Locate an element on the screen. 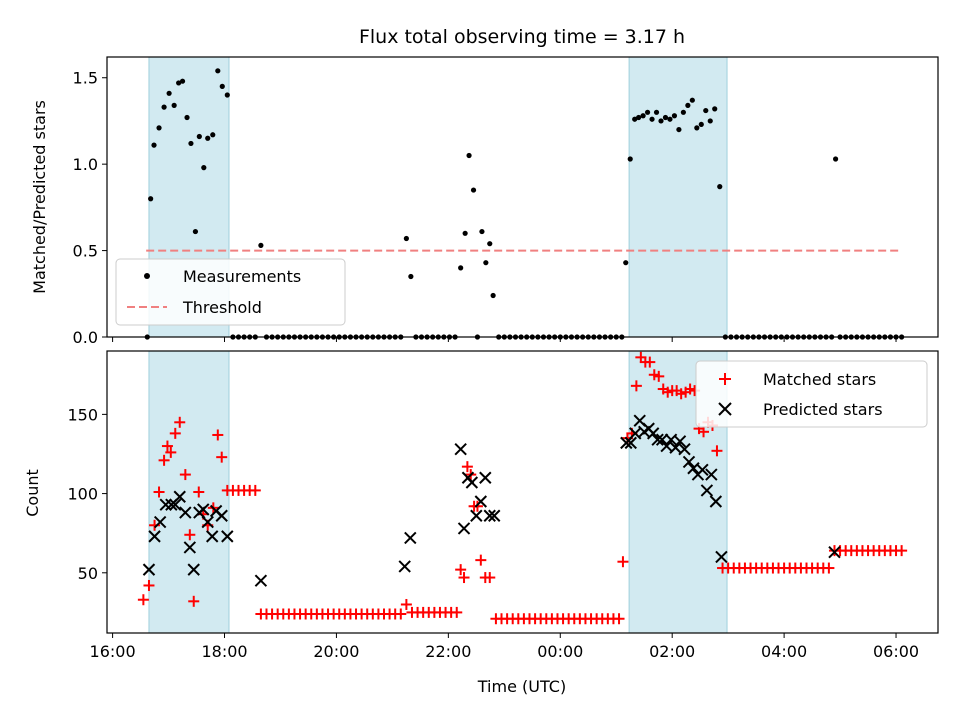  legend-measurements-marker is located at coordinates (147, 276).